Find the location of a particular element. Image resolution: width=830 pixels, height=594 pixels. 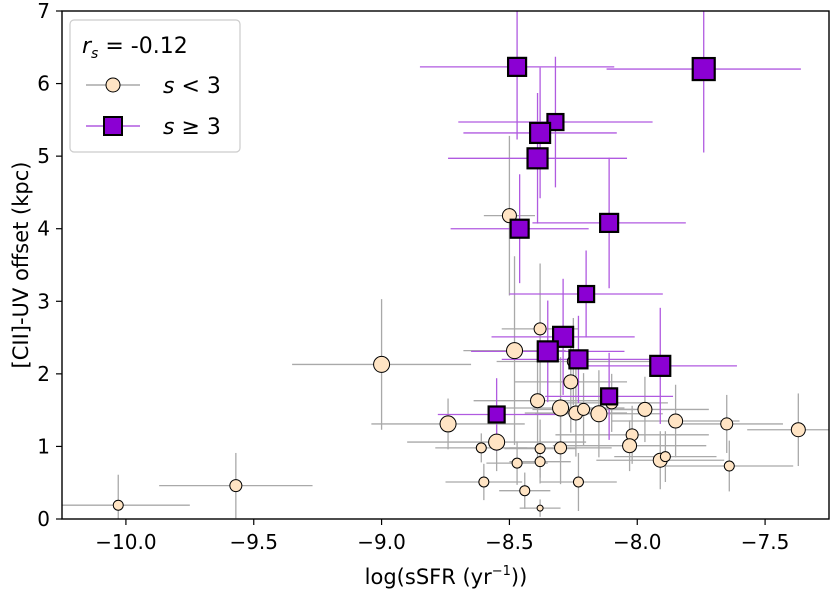

legend-low-marker is located at coordinates (113, 85).